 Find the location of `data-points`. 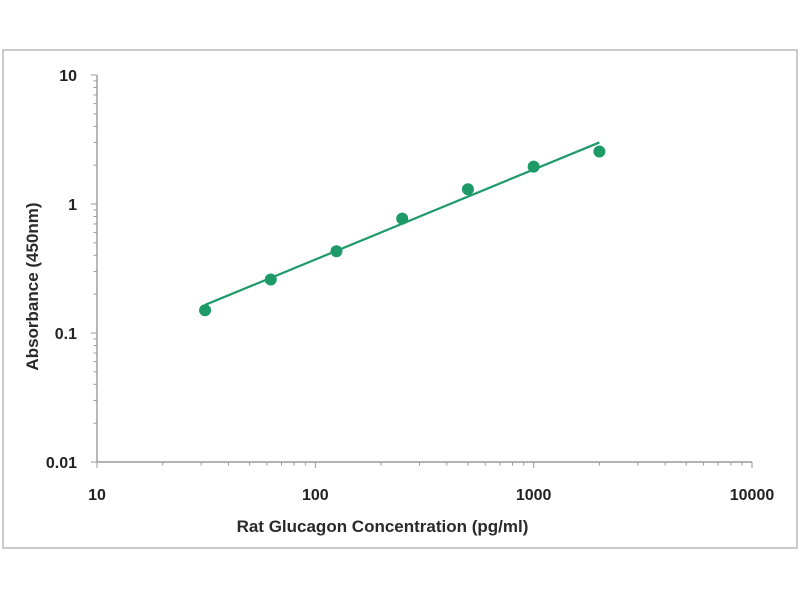

data-points is located at coordinates (402, 231).